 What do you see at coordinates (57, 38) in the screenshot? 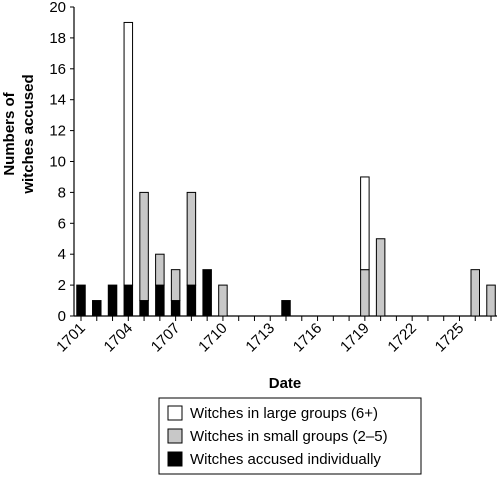
I see `y-tick-label: 18` at bounding box center [57, 38].